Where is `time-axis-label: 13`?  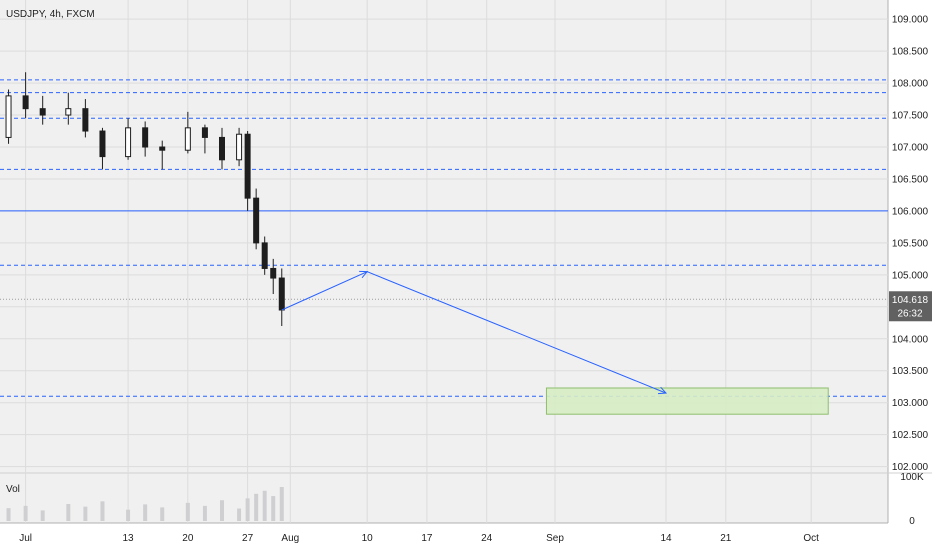 time-axis-label: 13 is located at coordinates (129, 538).